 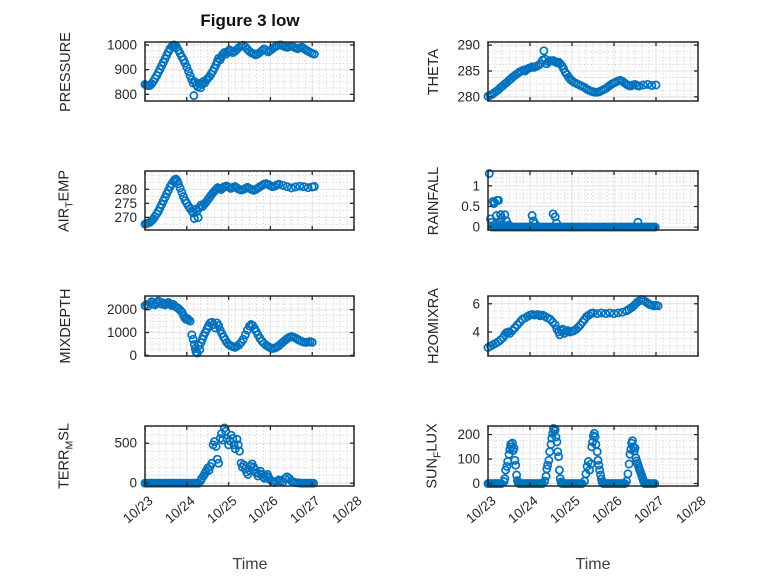 What do you see at coordinates (468, 434) in the screenshot?
I see `y-tick-label: 200` at bounding box center [468, 434].